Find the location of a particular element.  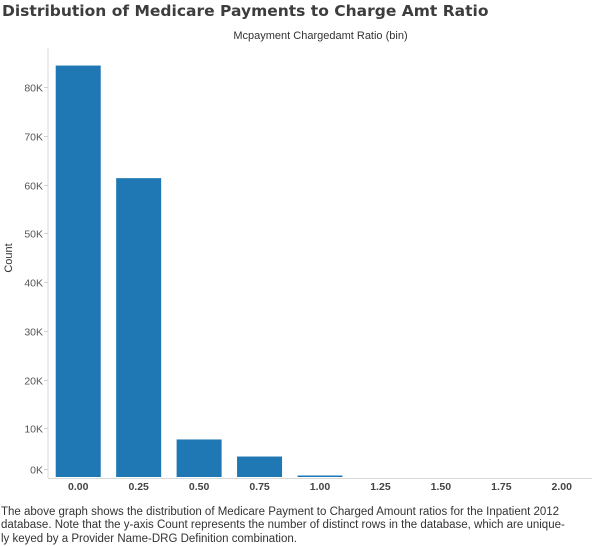

x-axis: 0.00 0.25 0.50 0.75 1.00 1.25 1.50 1.75 2.00 is located at coordinates (320, 485).